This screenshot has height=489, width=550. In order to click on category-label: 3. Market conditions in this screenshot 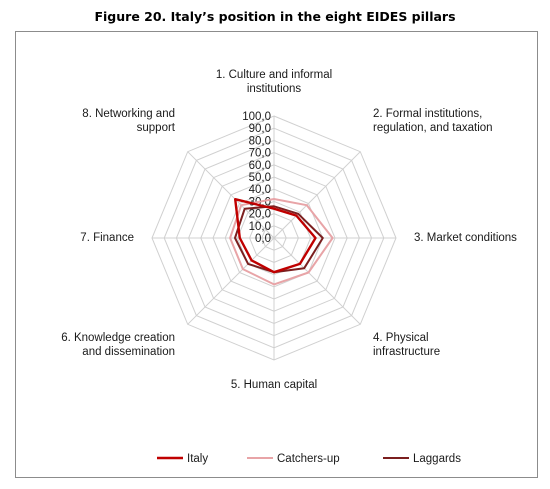, I will do `click(465, 238)`.